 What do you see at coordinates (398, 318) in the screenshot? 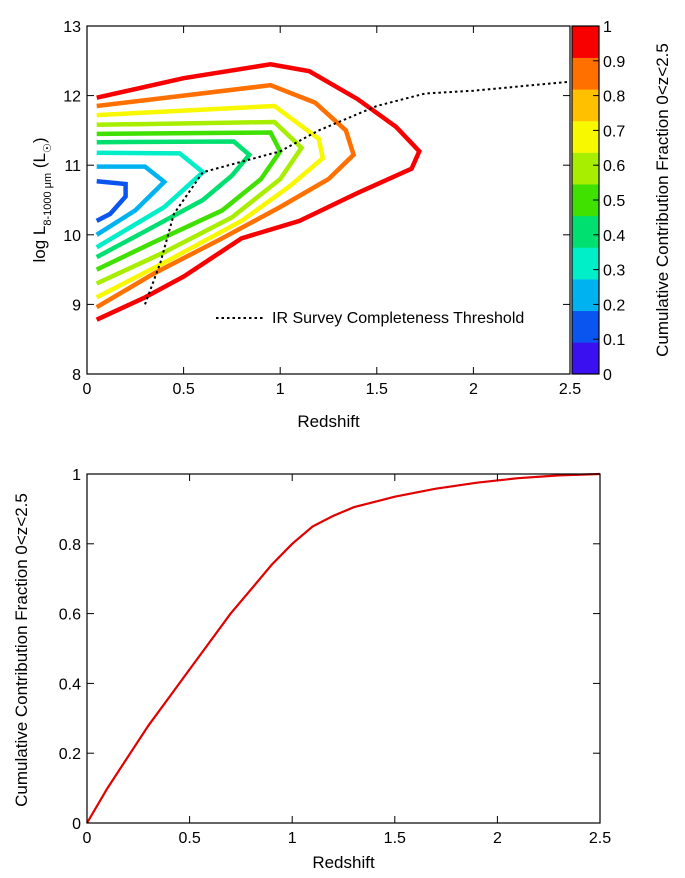
I see `legend-threshold-label: IR Survey Completeness Threshold` at bounding box center [398, 318].